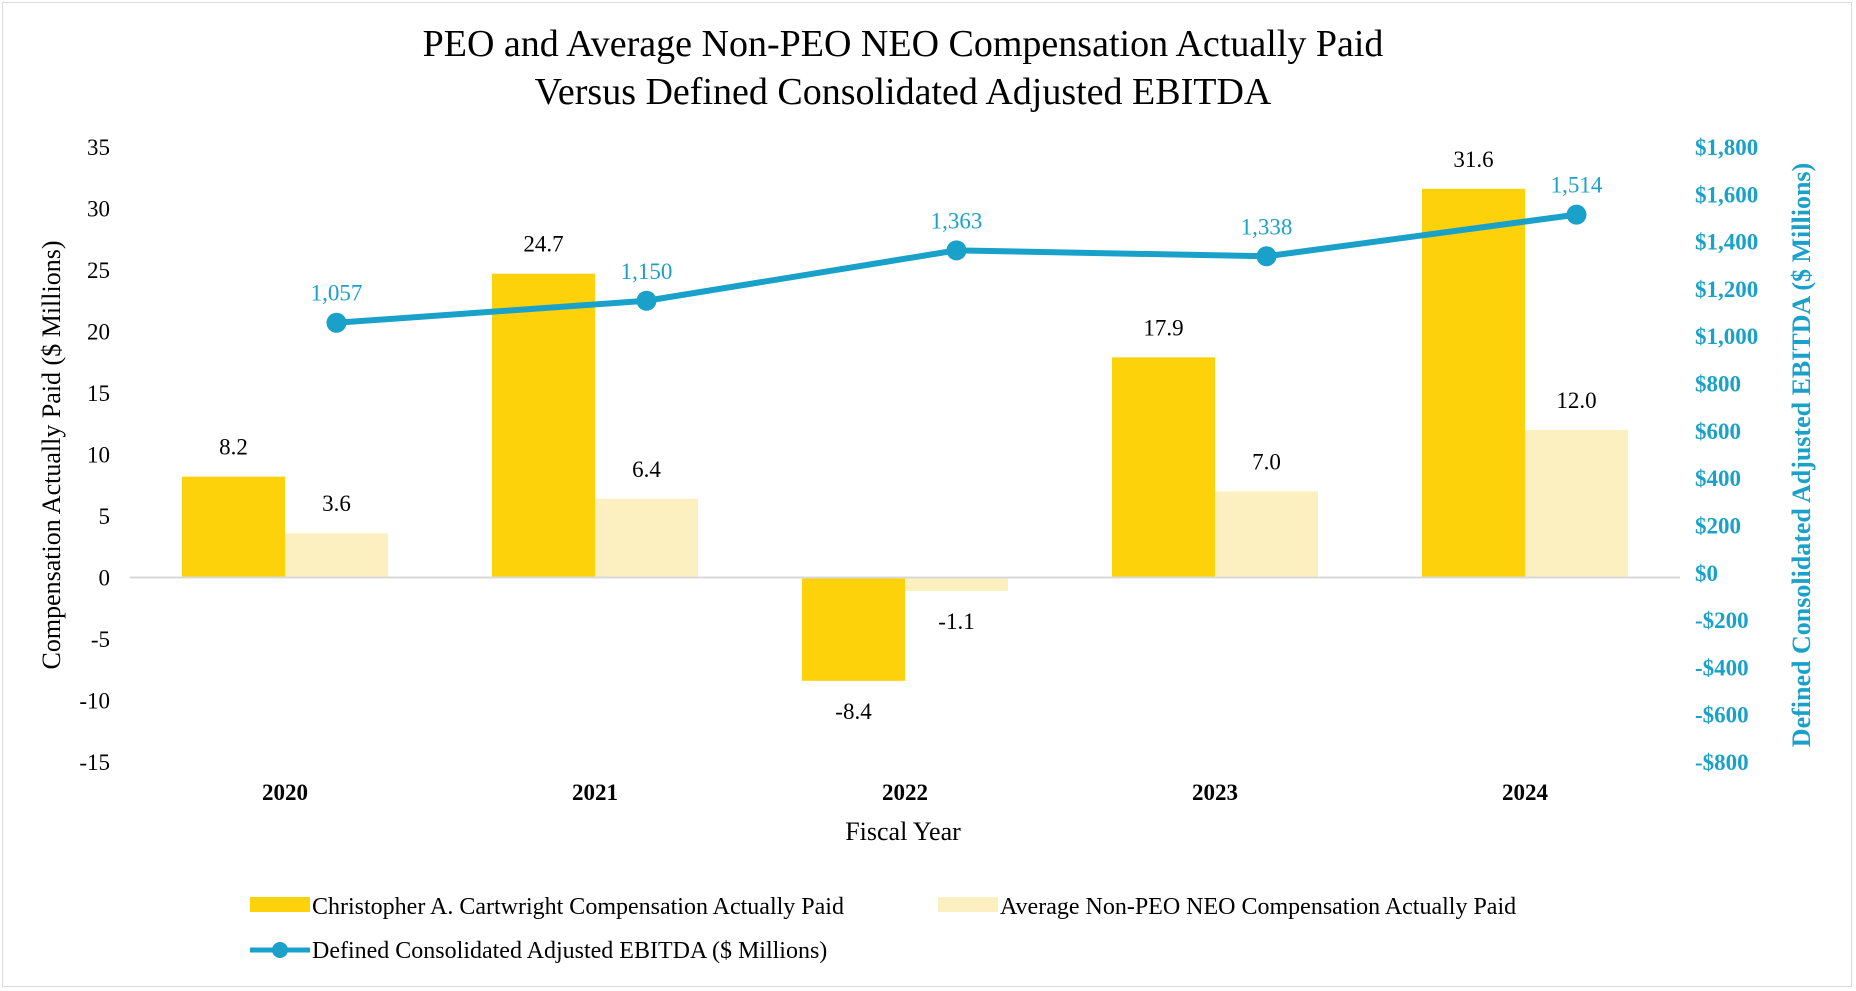 The width and height of the screenshot is (1856, 991). Describe the element at coordinates (94, 701) in the screenshot. I see `y-tick-label: -10` at that location.